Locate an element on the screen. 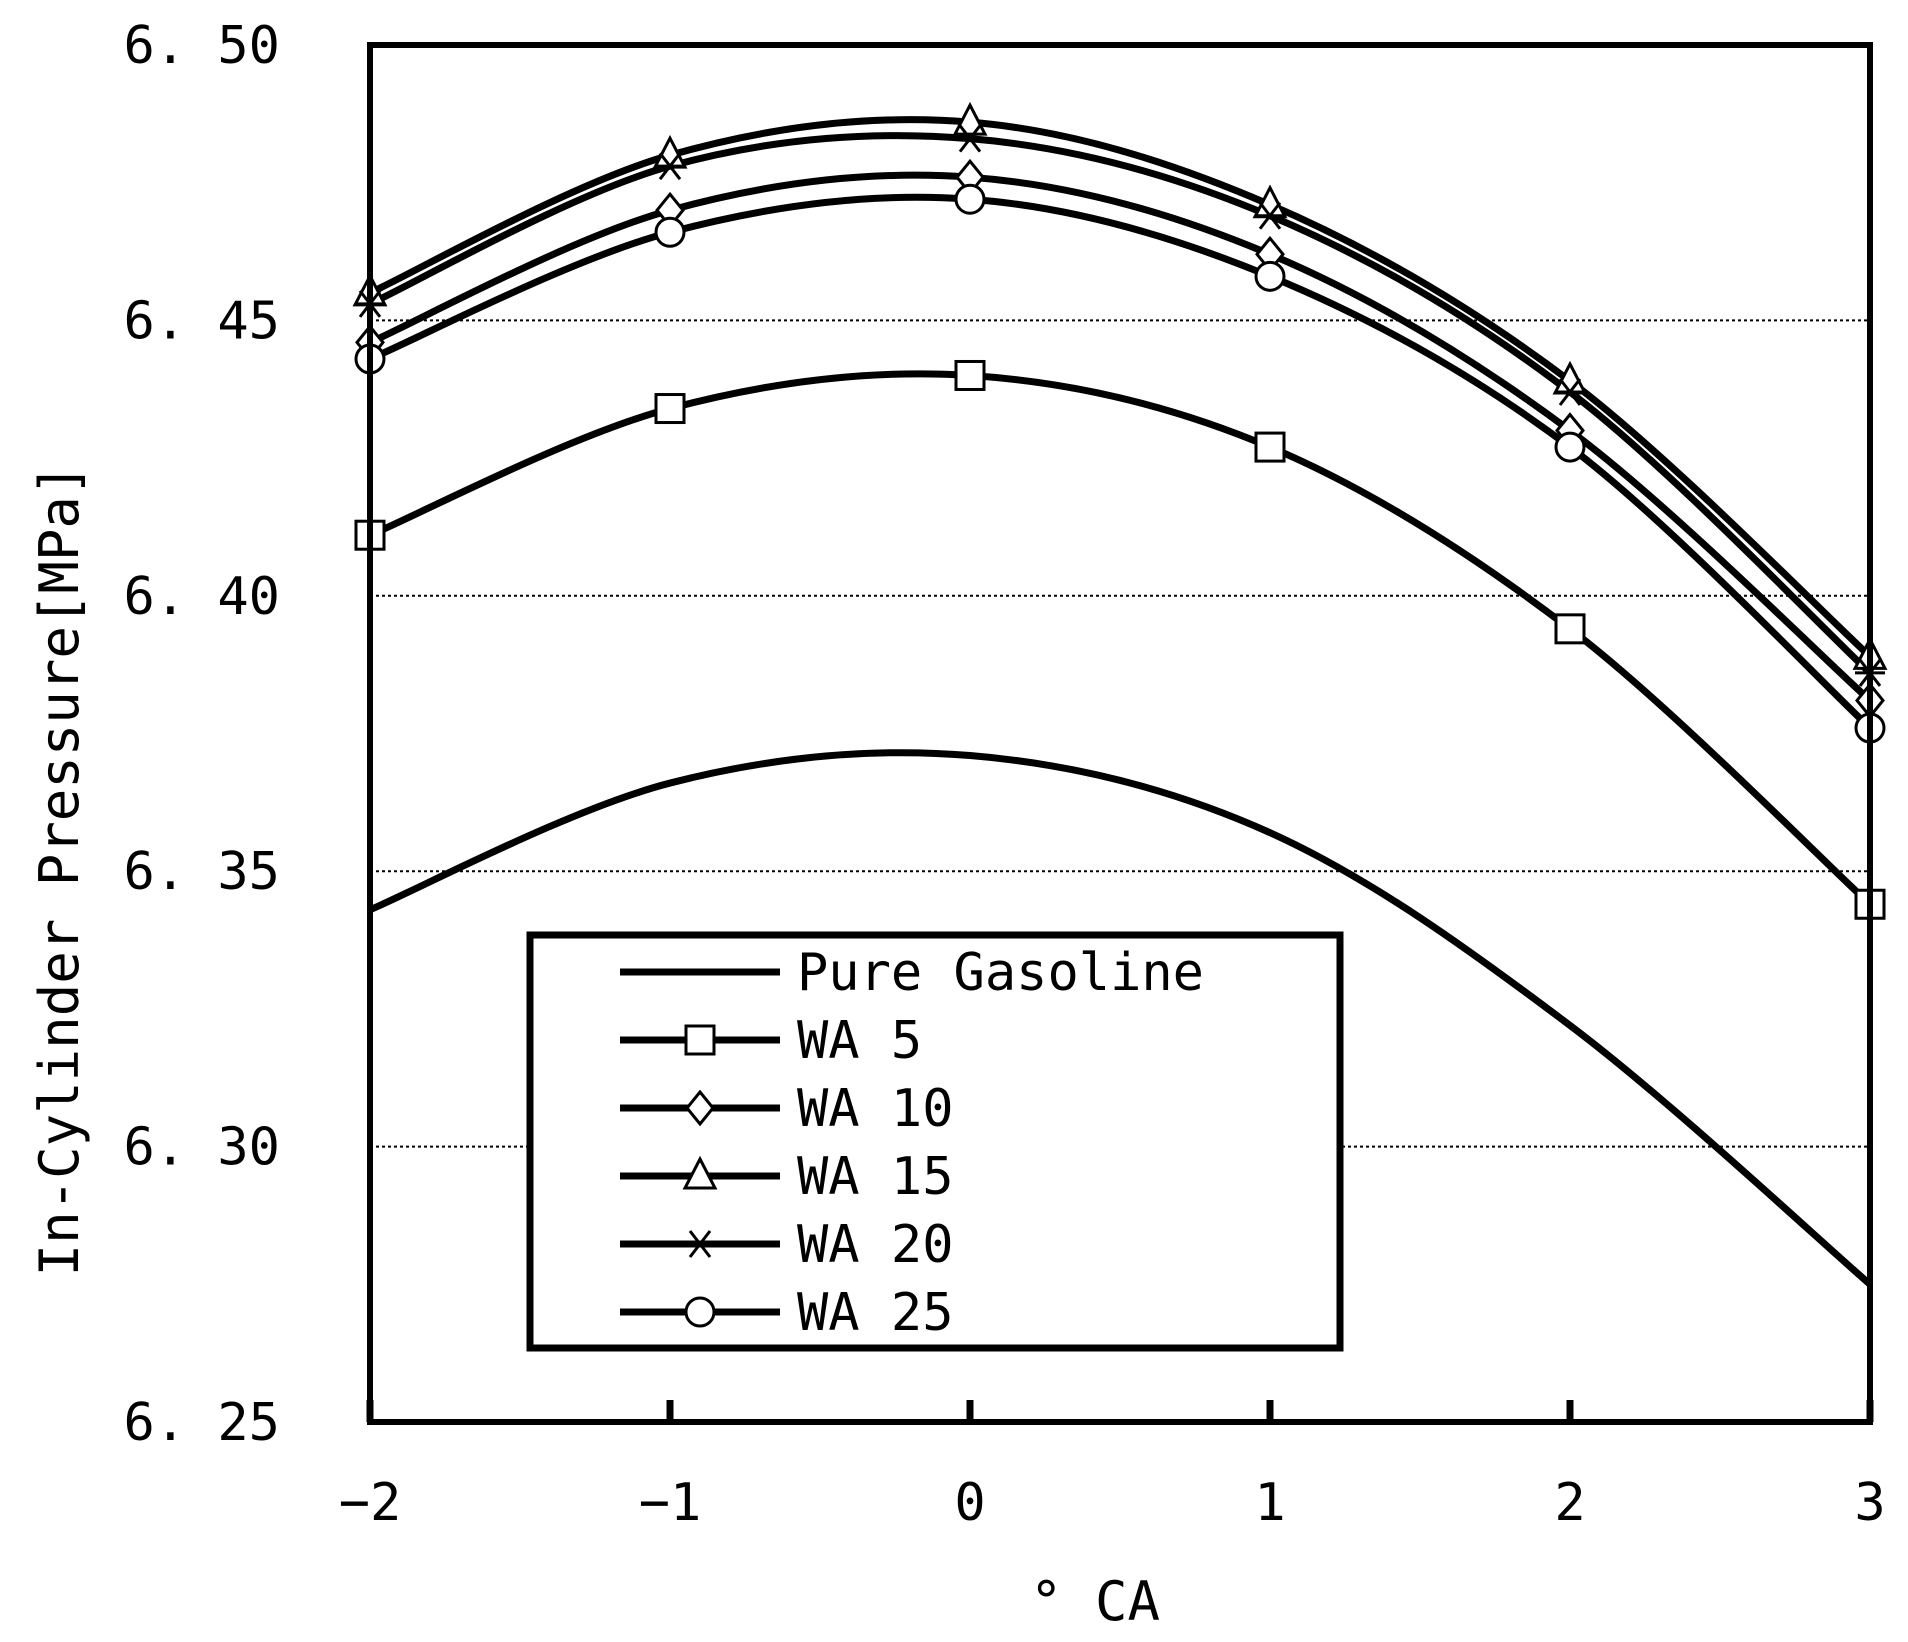 This screenshot has width=1908, height=1642. x-tick-label: 1 is located at coordinates (1269, 1503).